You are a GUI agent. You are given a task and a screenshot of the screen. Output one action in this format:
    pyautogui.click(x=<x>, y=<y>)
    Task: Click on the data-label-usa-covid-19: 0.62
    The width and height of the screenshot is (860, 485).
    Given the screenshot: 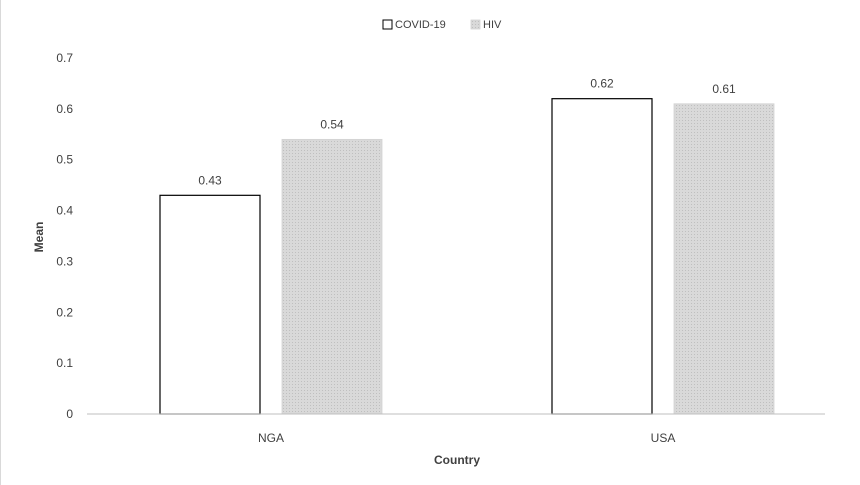 What is the action you would take?
    pyautogui.click(x=602, y=84)
    